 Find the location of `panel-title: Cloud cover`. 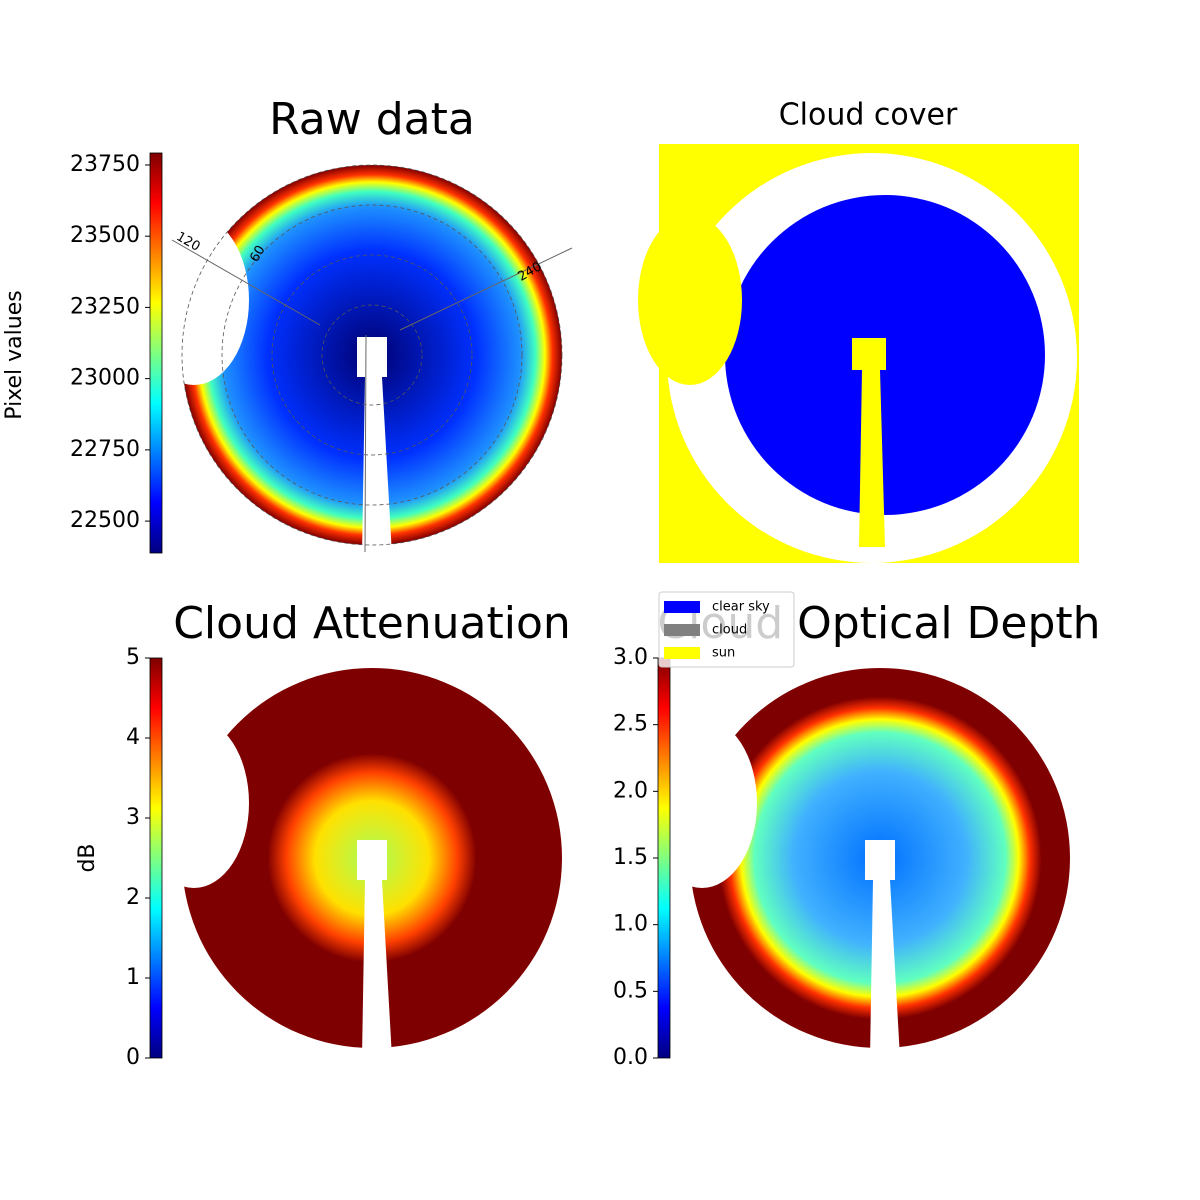

panel-title: Cloud cover is located at coordinates (868, 115).